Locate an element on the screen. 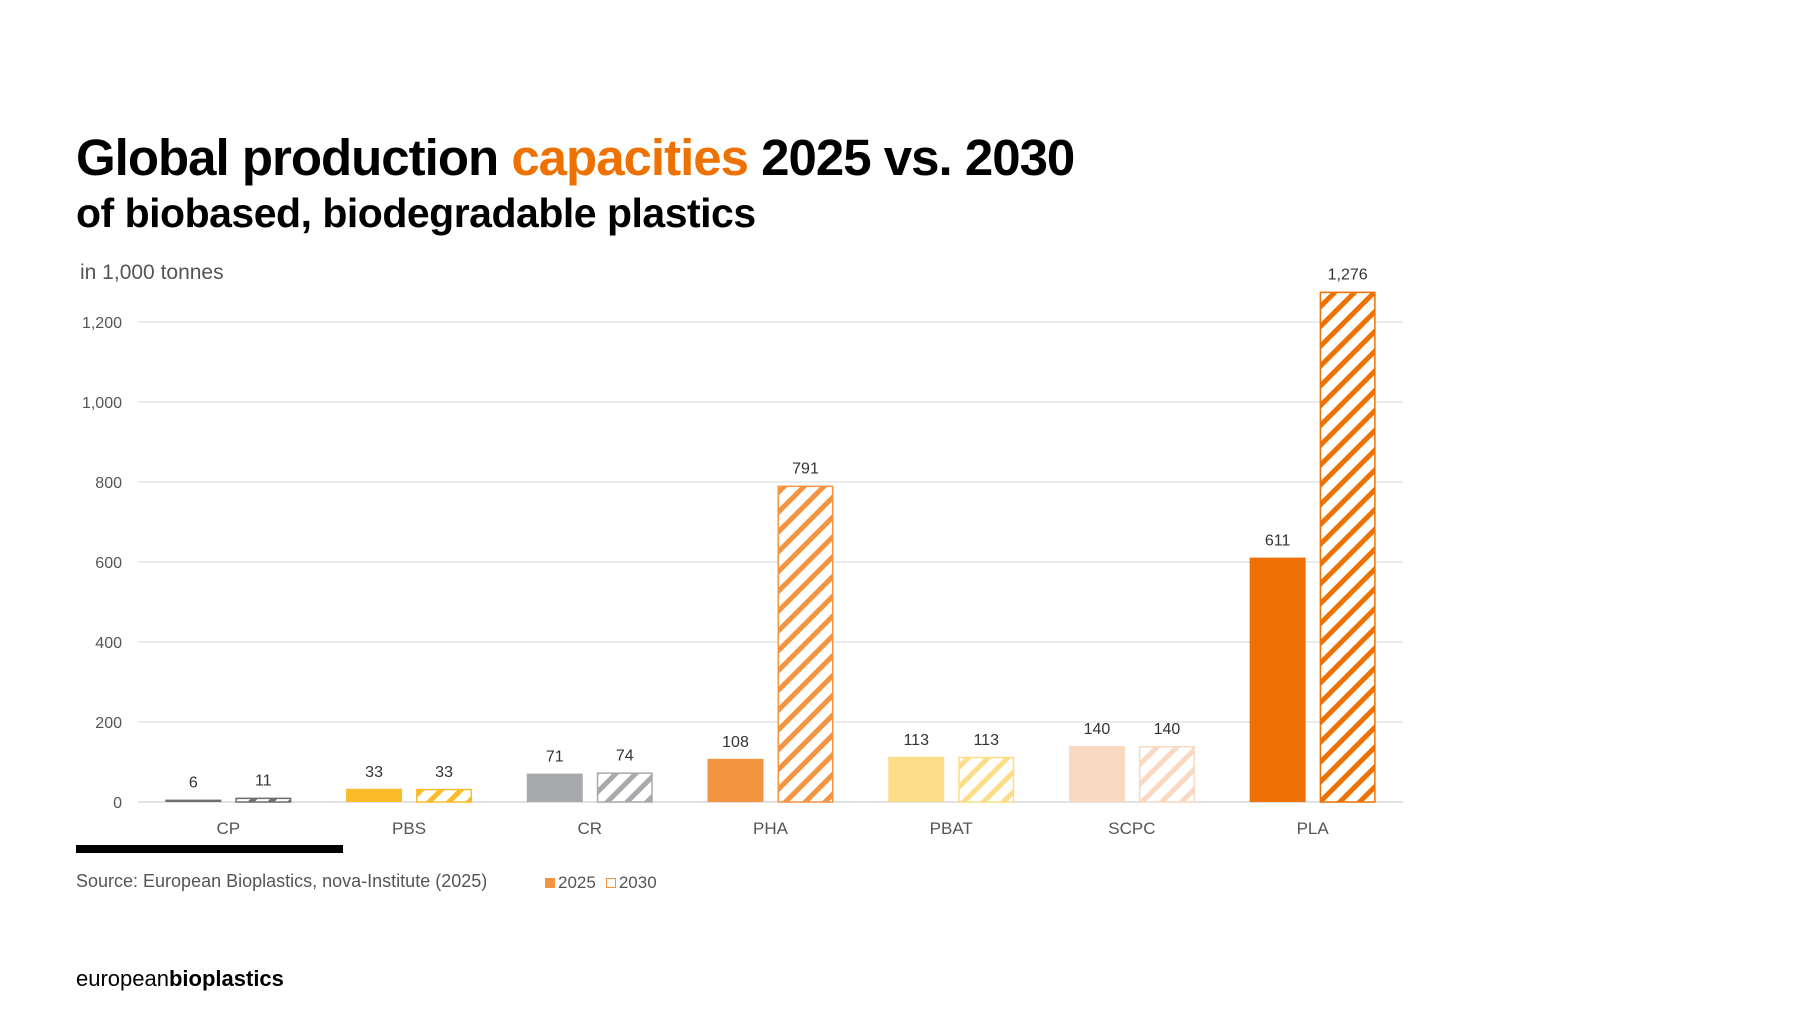 The image size is (1801, 1013). bar-pha-2025 is located at coordinates (735, 780).